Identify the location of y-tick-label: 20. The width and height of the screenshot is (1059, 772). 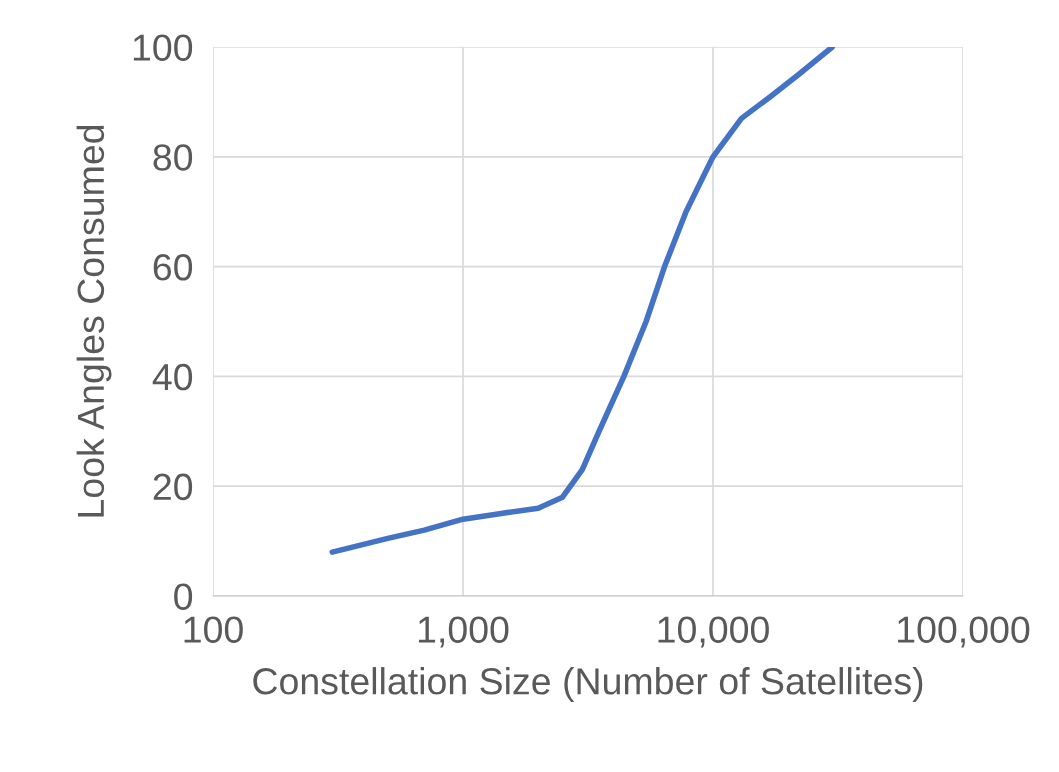
(173, 487).